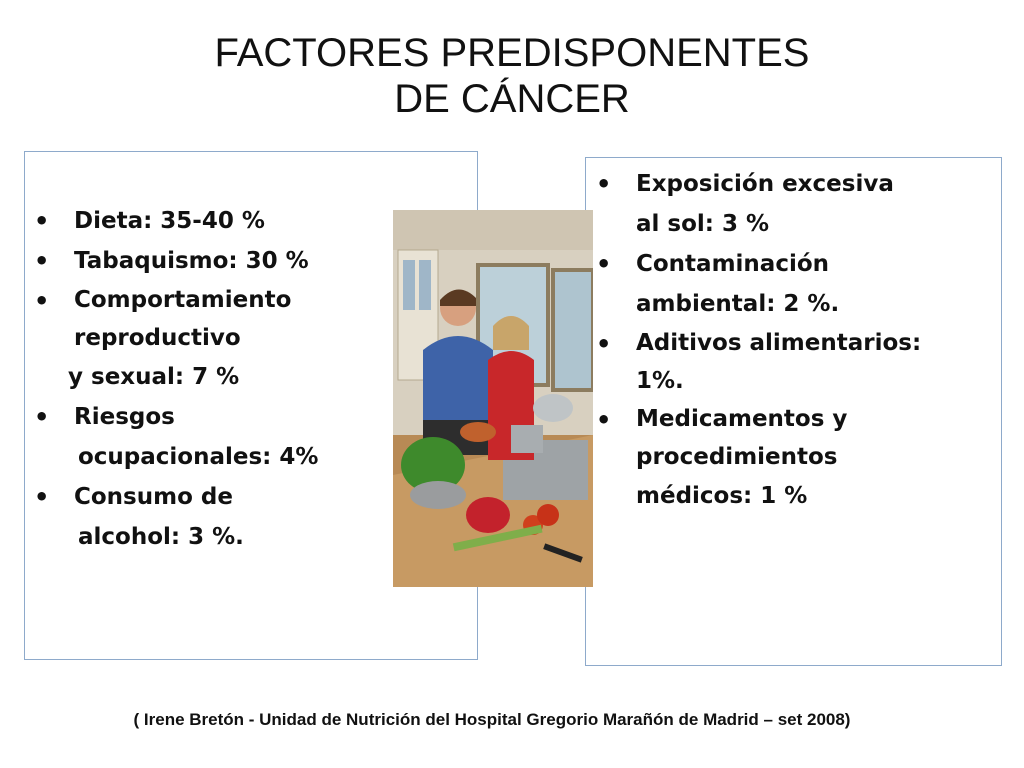 Image resolution: width=1024 pixels, height=768 pixels. I want to click on list-item-aditivos: • Aditivos alimentarios: 1%., so click(794, 362).